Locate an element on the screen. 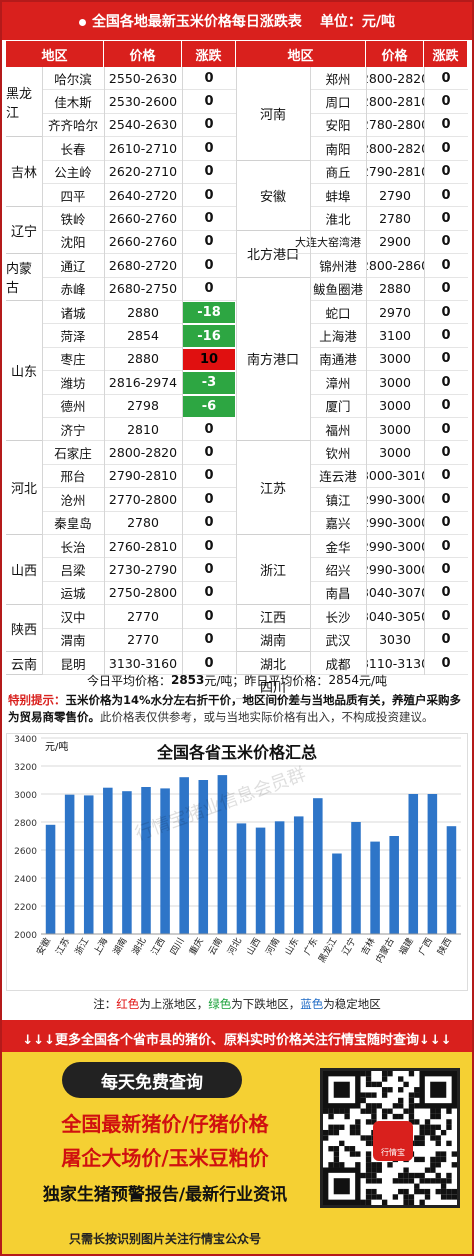 This screenshot has width=474, height=1256. table-row-price: 2990-3000 is located at coordinates (395, 500).